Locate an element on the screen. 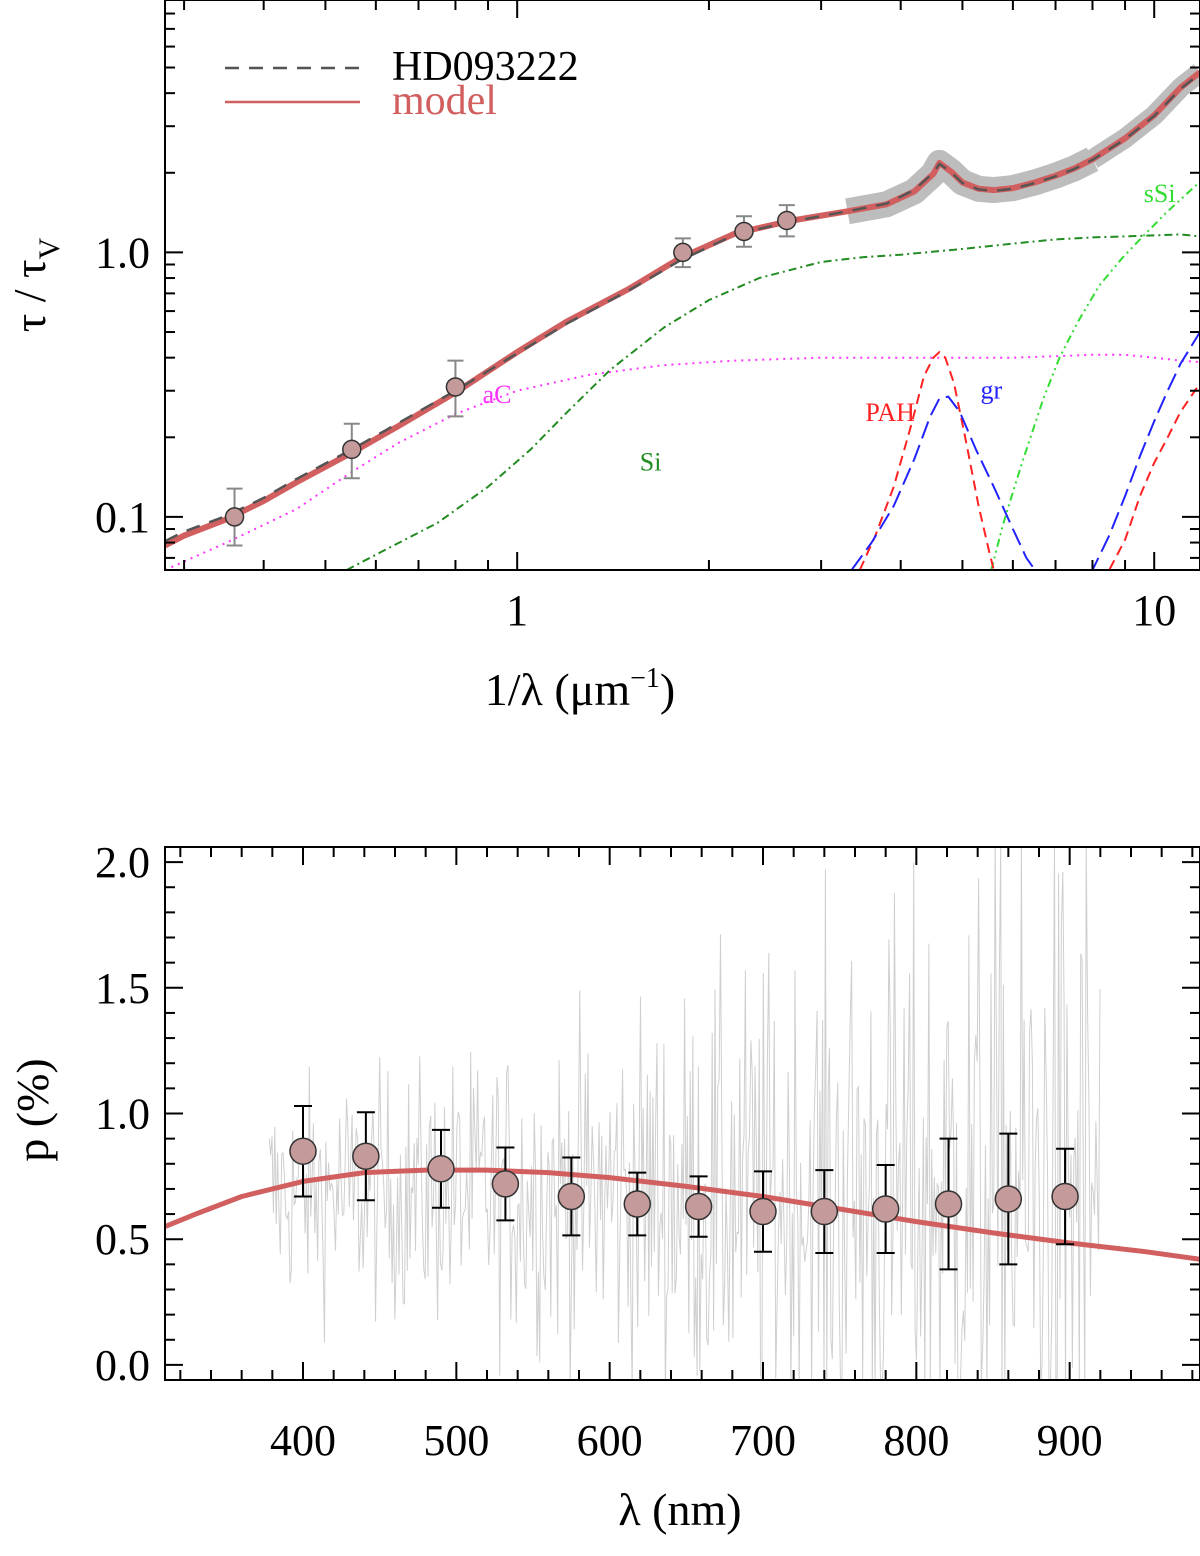 The image size is (1200, 1556). label-gr: gr is located at coordinates (991, 390).